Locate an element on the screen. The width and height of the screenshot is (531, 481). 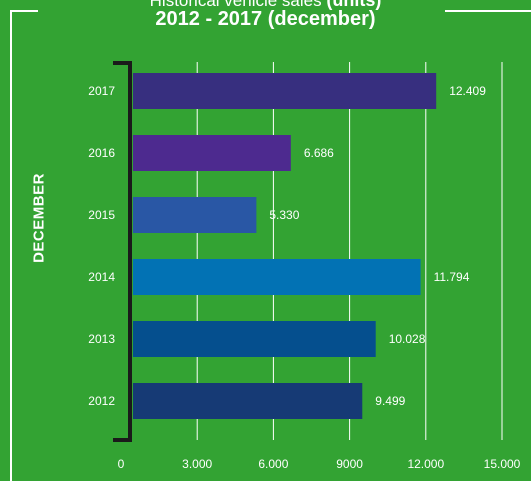
value-label-2017: 12.409 is located at coordinates (467, 91).